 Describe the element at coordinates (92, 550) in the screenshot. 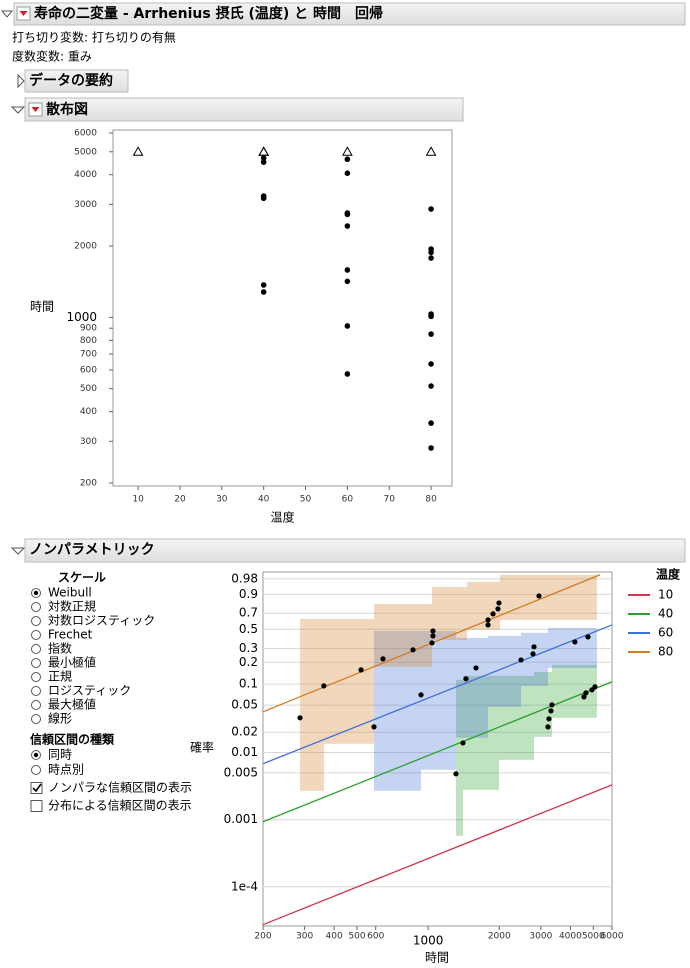

I see `section-title: ノンパラメトリック` at that location.